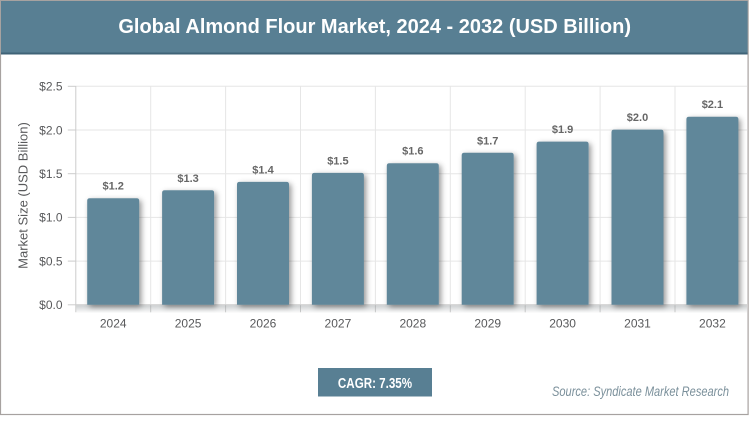 This screenshot has height=422, width=750. What do you see at coordinates (51, 261) in the screenshot?
I see `svg-text: $0.5` at bounding box center [51, 261].